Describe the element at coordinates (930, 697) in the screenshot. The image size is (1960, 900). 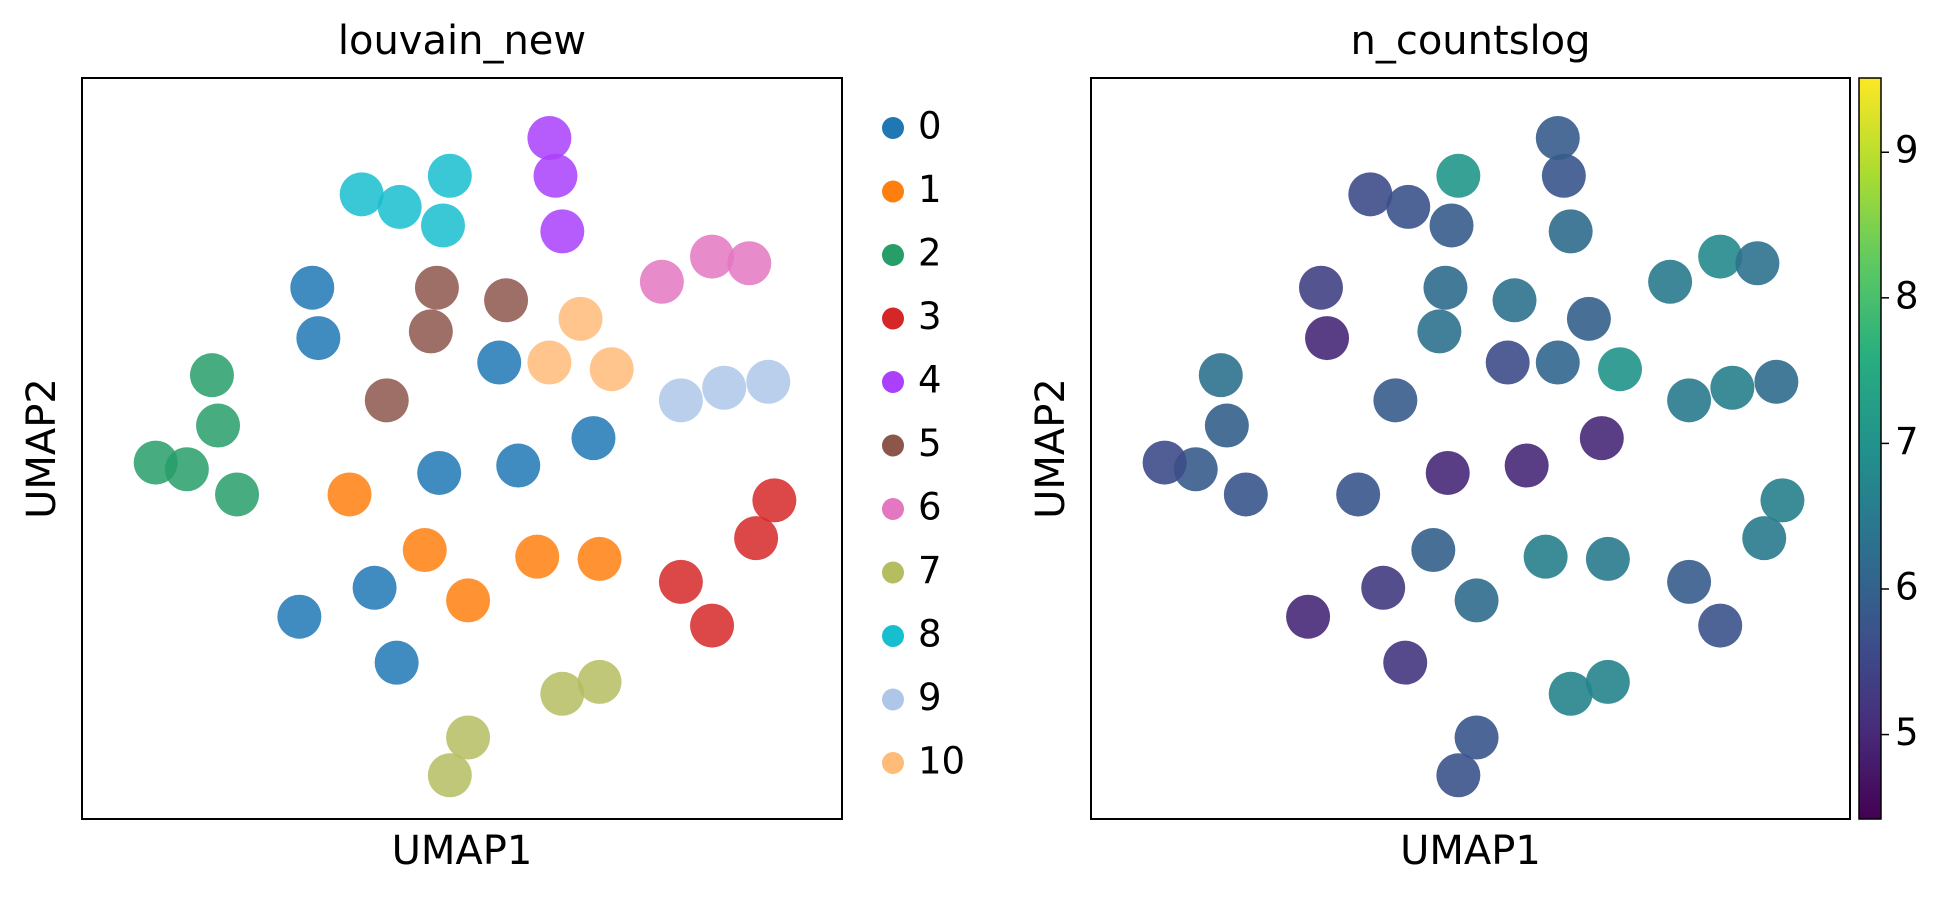
I see `legend-label: 9` at that location.